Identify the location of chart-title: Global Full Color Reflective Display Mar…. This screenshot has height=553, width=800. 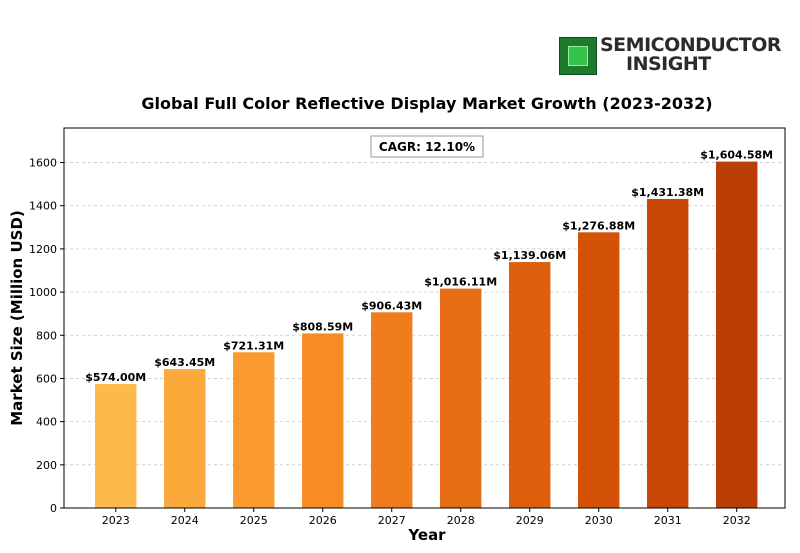
(426, 103).